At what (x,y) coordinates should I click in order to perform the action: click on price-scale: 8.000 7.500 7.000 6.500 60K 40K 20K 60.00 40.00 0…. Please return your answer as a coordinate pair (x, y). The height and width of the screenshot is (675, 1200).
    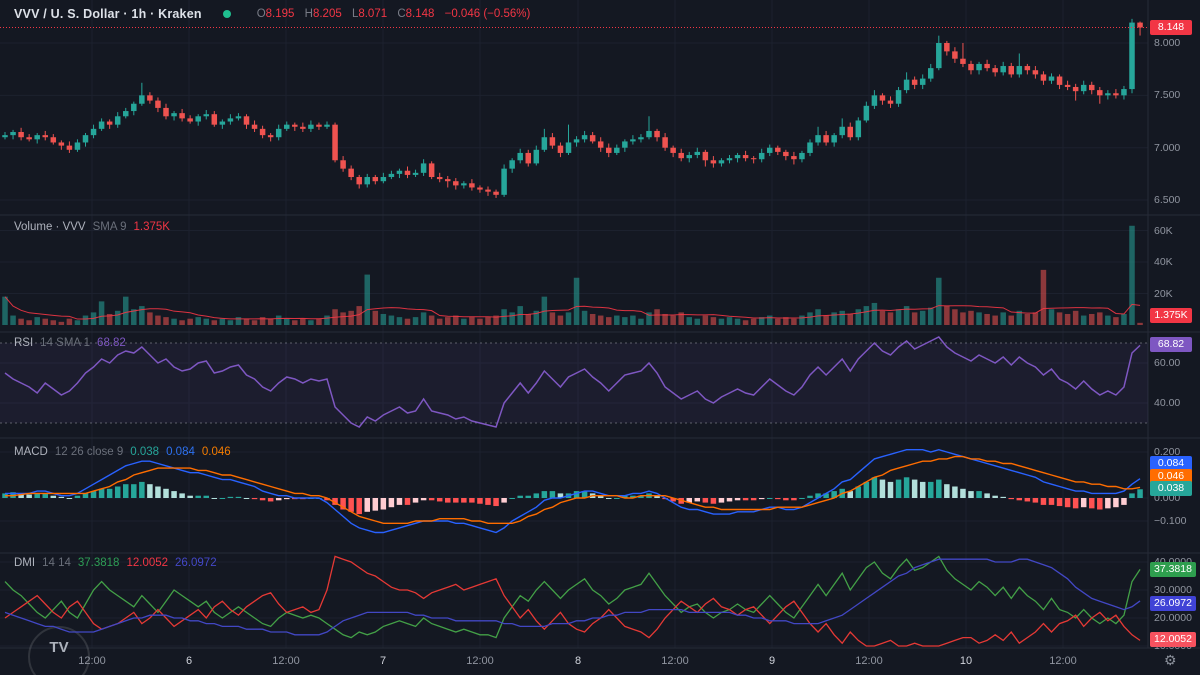
    Looking at the image, I should click on (1174, 326).